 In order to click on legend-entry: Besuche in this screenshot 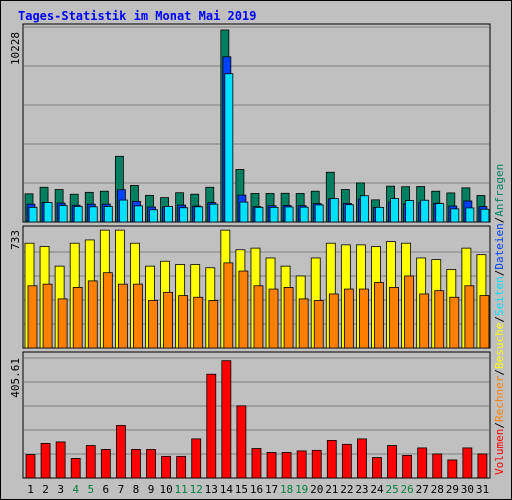, I will do `click(499, 346)`.